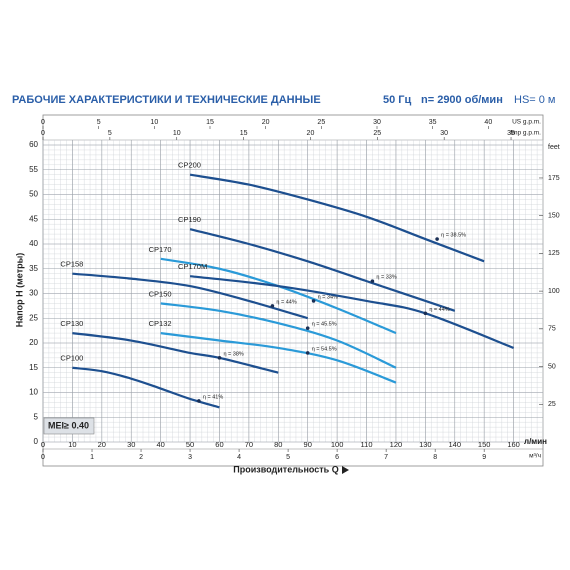 Image resolution: width=570 pixels, height=570 pixels. I want to click on x-tick-label: 50, so click(190, 444).